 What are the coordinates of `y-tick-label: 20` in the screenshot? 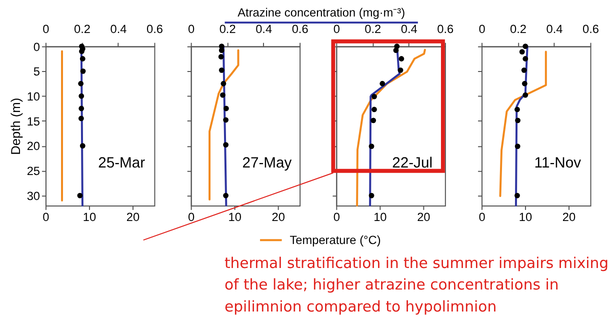 It's located at (33, 146).